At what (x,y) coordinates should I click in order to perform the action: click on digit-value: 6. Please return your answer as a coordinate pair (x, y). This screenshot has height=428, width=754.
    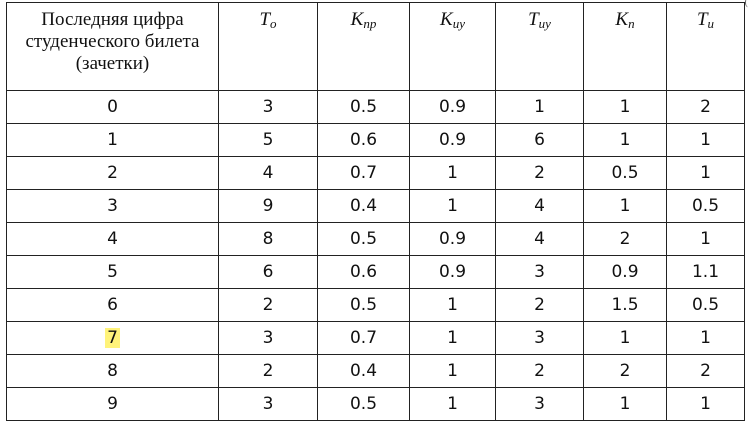
    Looking at the image, I should click on (112, 305).